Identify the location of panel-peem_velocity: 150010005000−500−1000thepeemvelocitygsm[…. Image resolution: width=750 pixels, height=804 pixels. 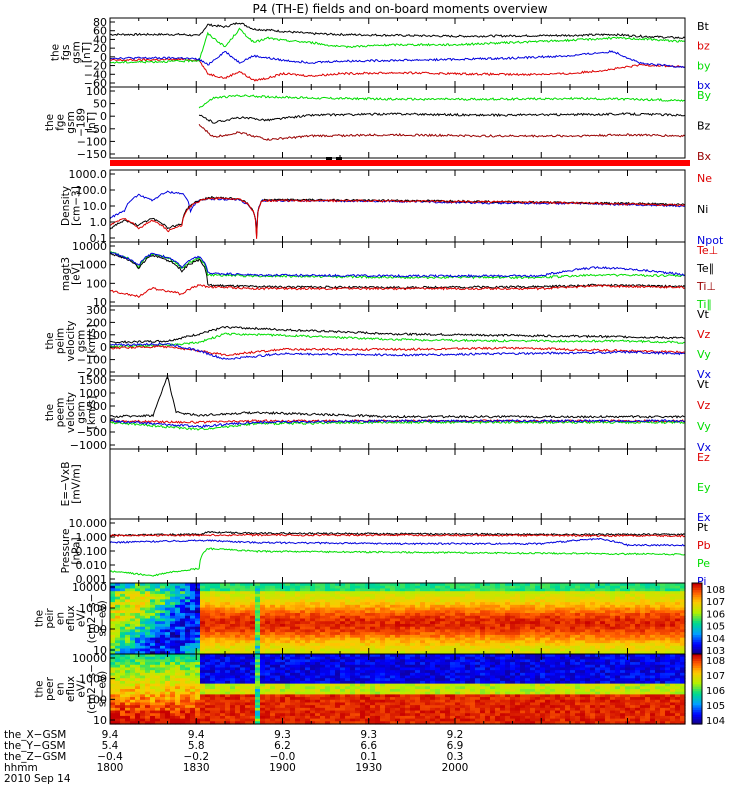
(378, 414).